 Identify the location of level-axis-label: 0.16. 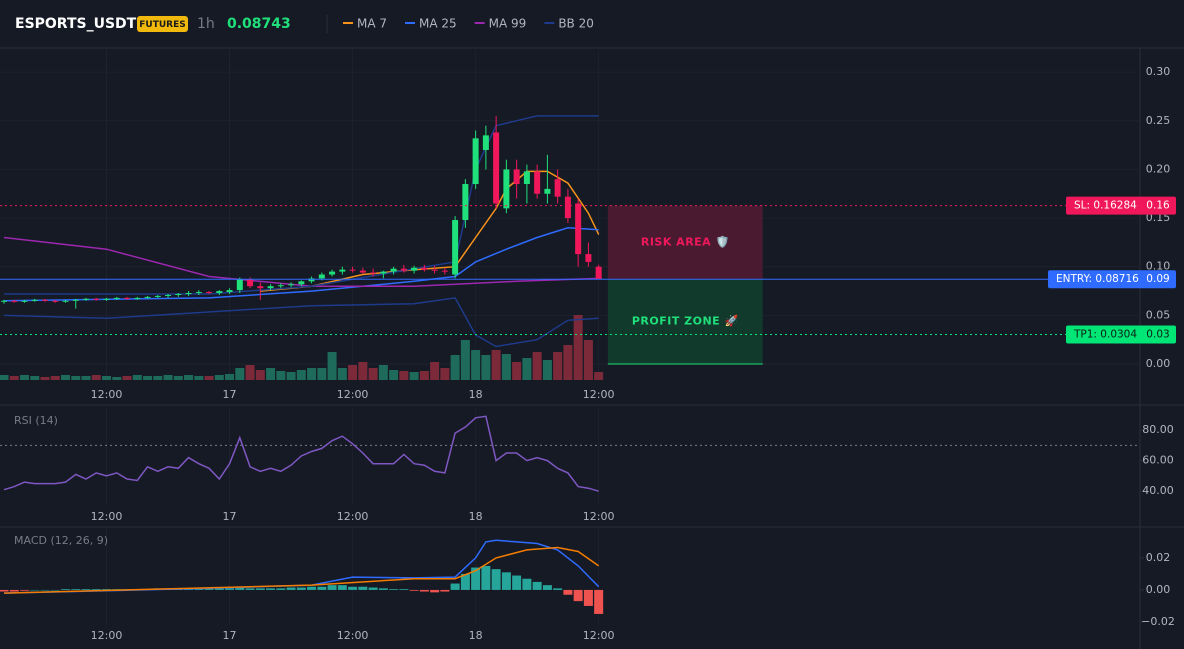
(1158, 206).